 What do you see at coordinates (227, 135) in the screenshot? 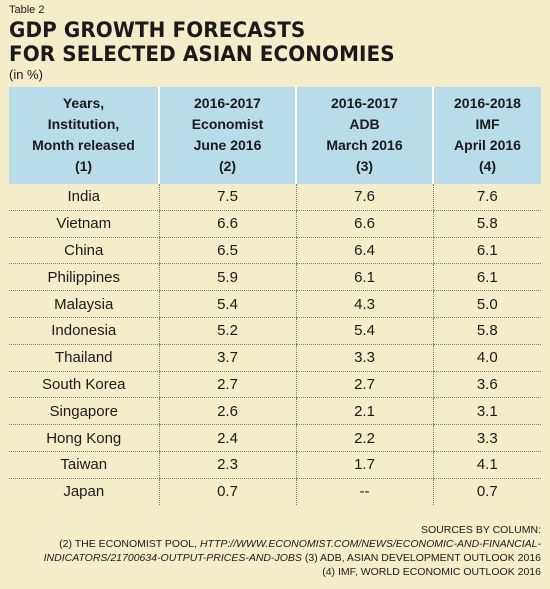
I see `header-cell: 2016-2017 Economist June 2016 (2)` at bounding box center [227, 135].